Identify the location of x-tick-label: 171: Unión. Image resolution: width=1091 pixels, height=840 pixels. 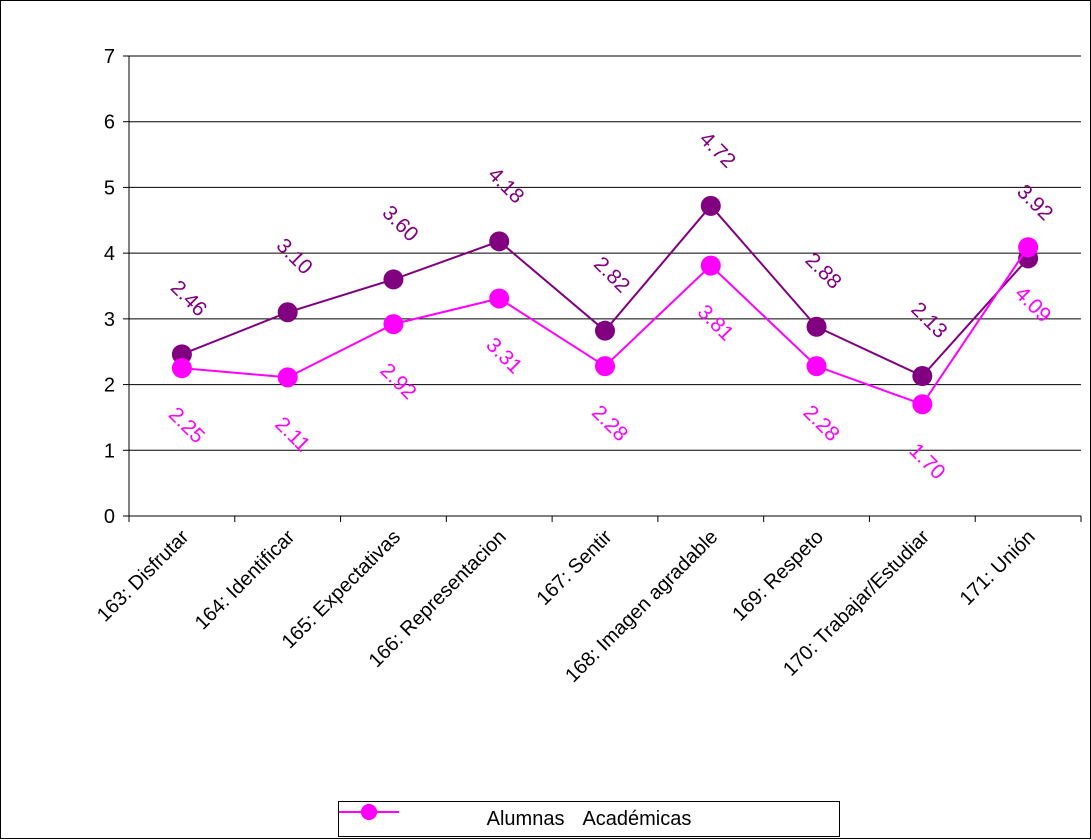
(998, 568).